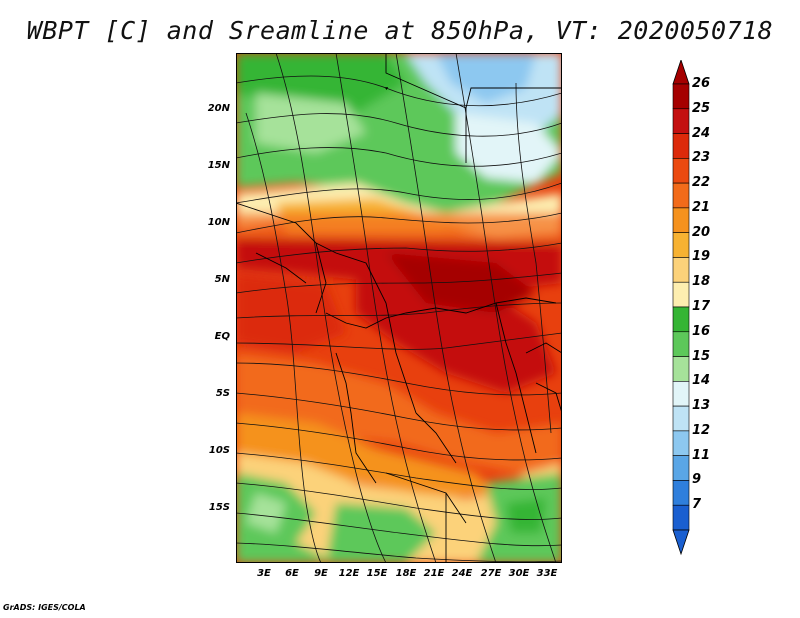  I want to click on lat-label: 15S, so click(219, 507).